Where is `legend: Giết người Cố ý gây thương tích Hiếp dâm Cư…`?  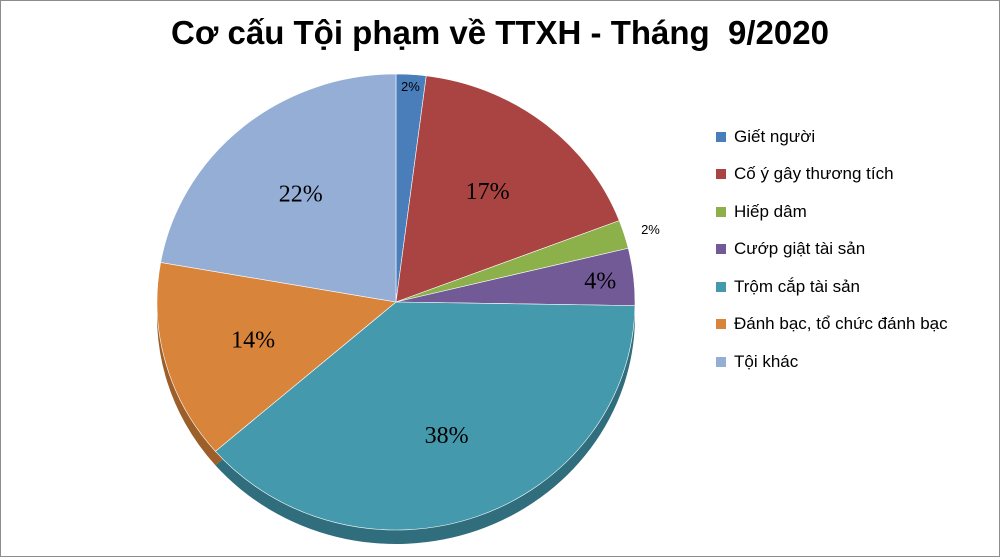 legend: Giết người Cố ý gây thương tích Hiếp dâm Cư… is located at coordinates (832, 249).